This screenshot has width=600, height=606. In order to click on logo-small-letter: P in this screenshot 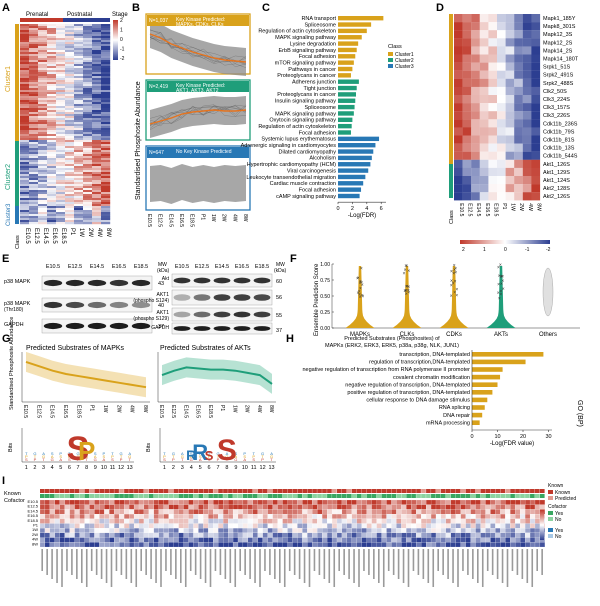, I will do `click(164, 456)`.